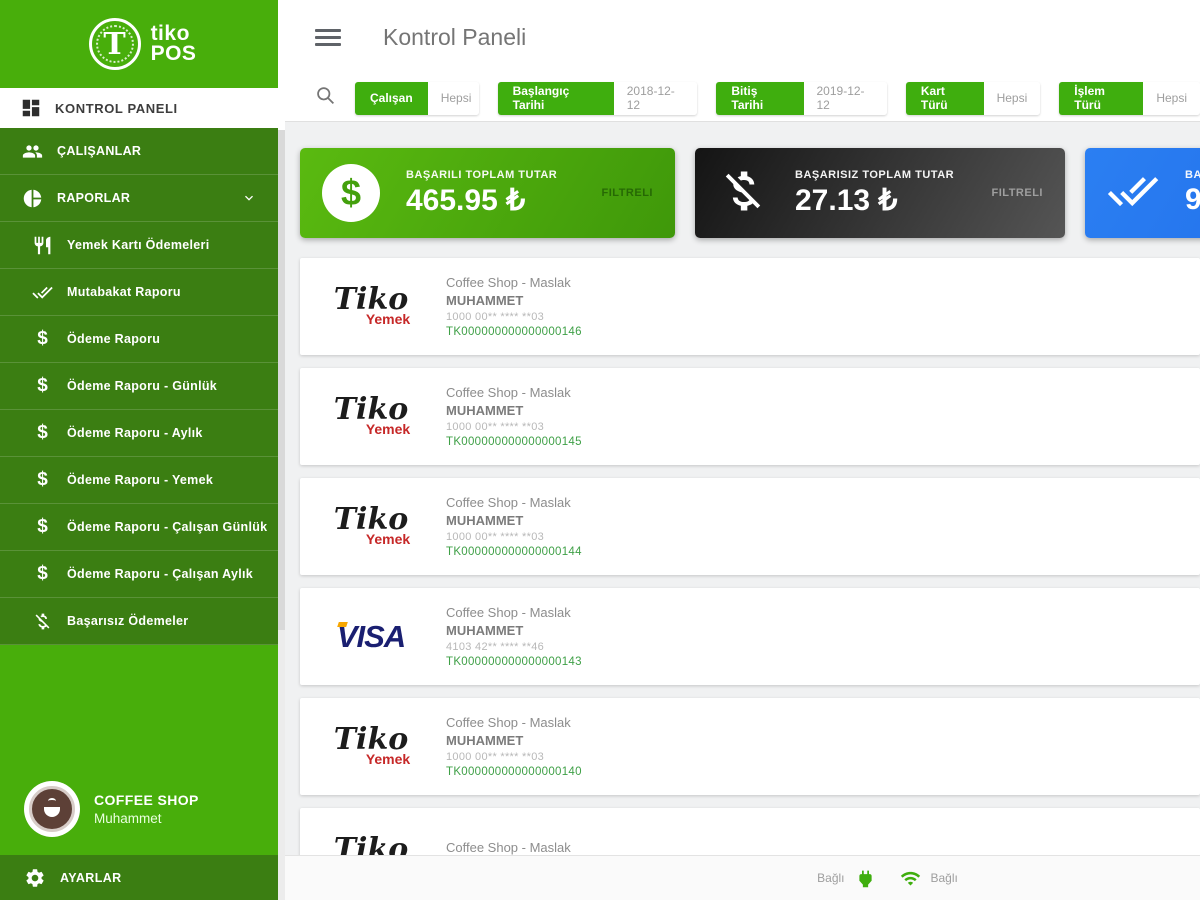 Image resolution: width=1200 pixels, height=900 pixels. I want to click on filter-chip-calisan: Çalışan Hepsi, so click(417, 98).